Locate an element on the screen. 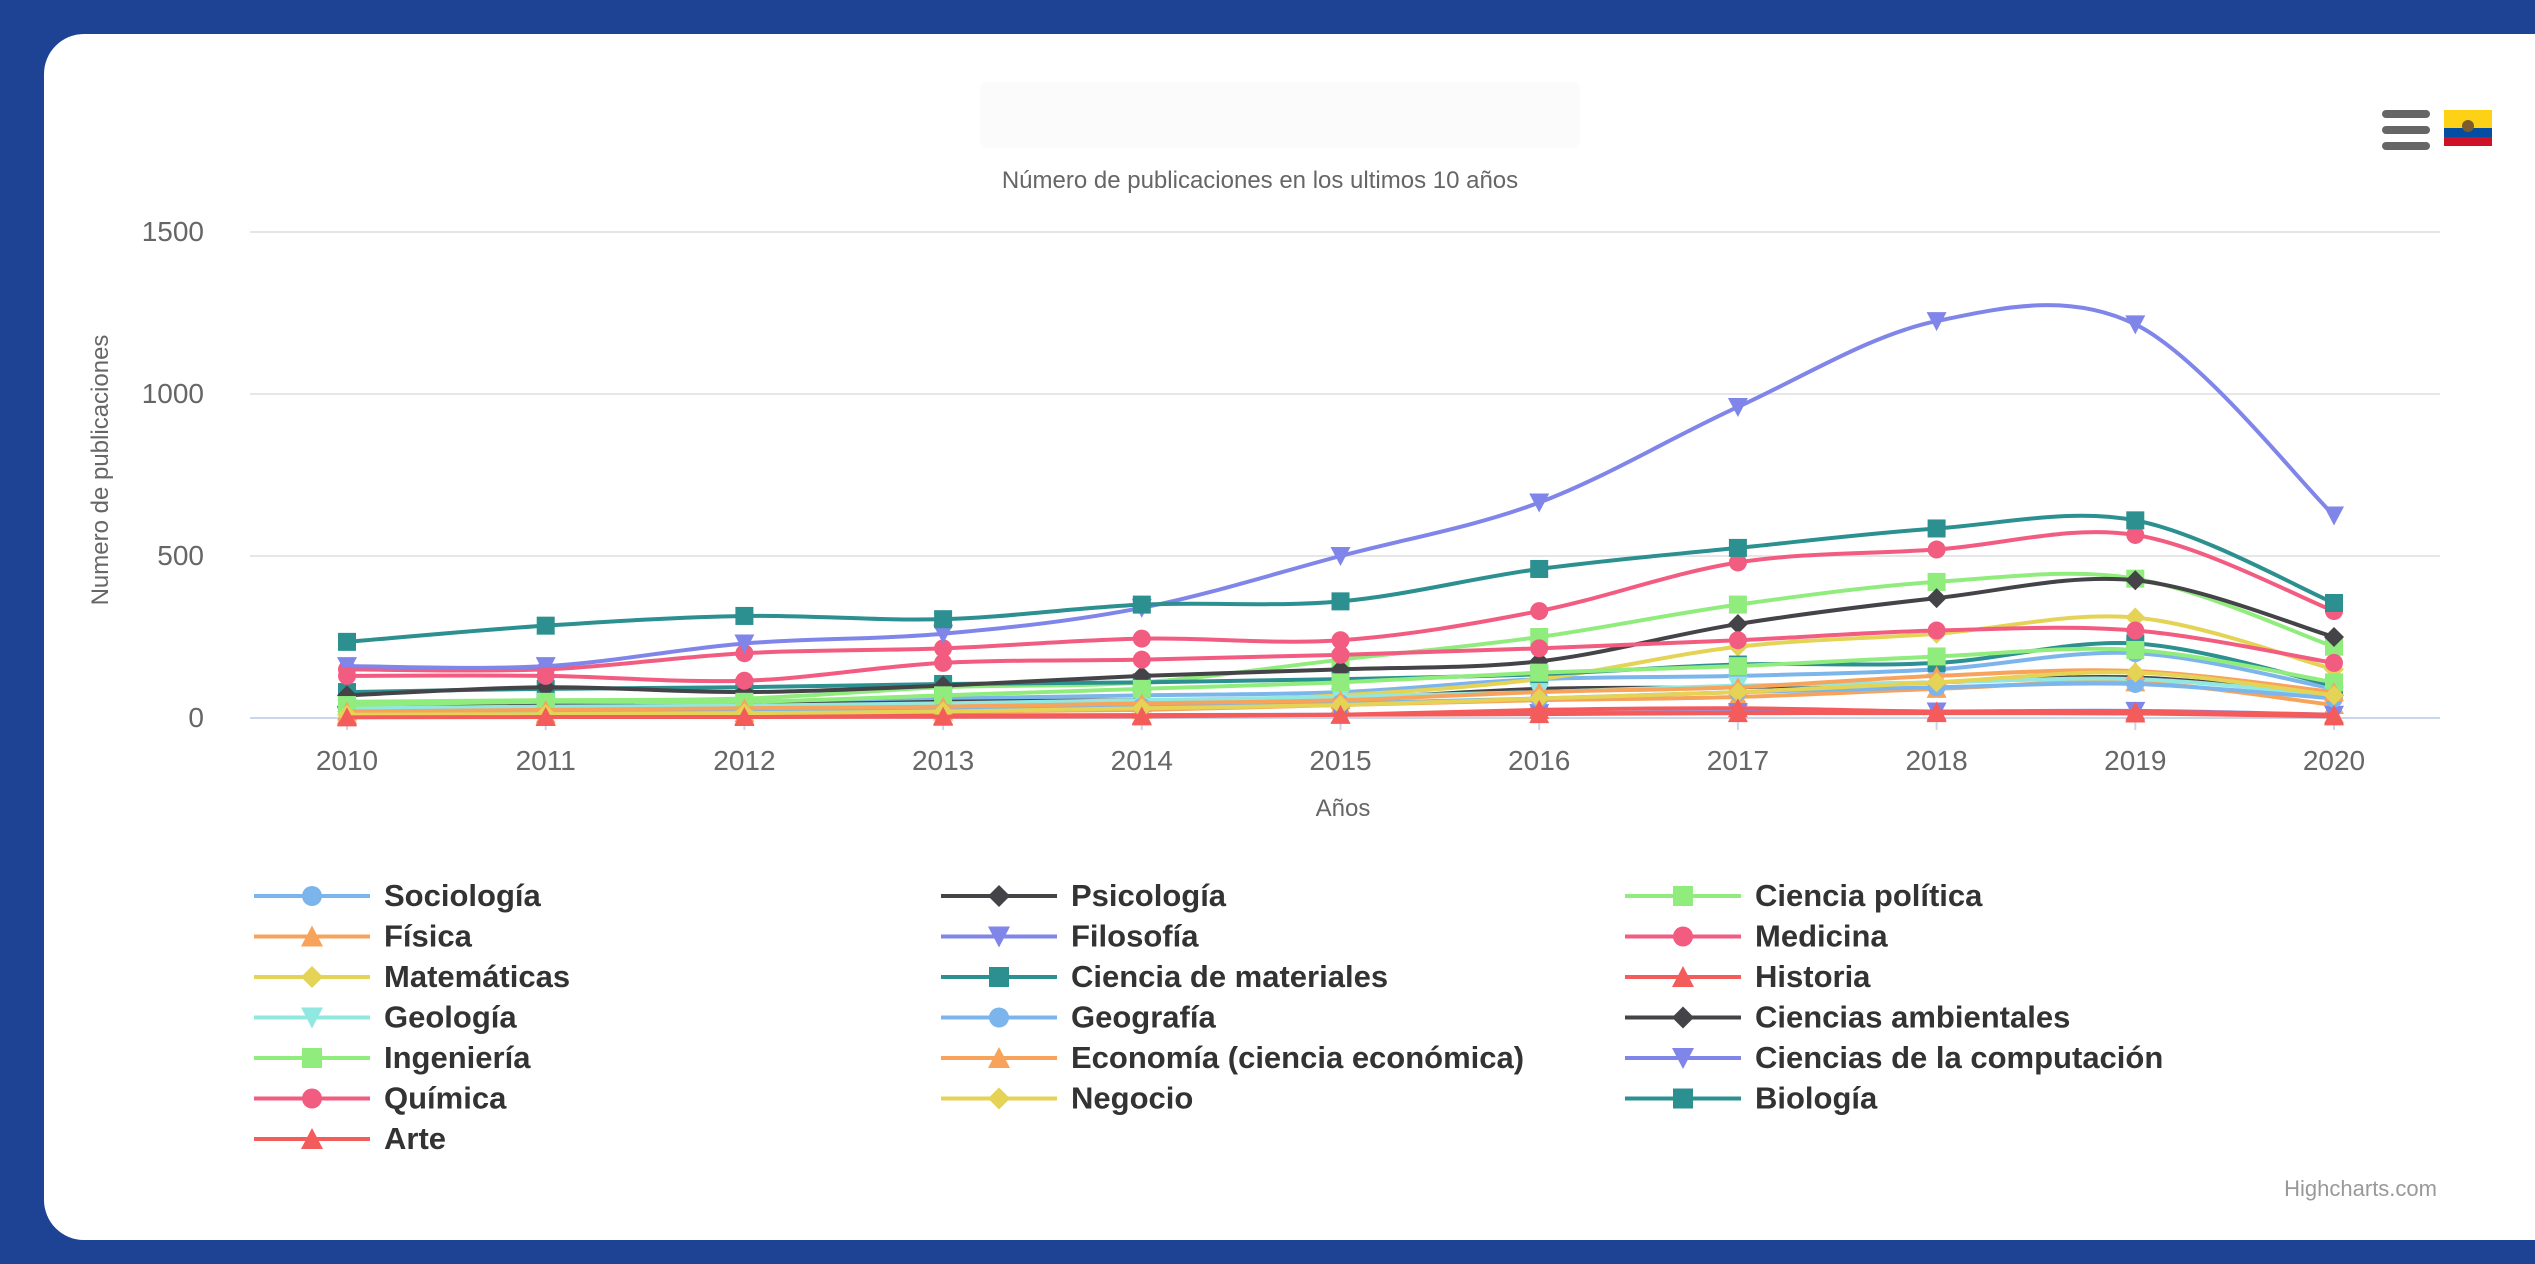 The height and width of the screenshot is (1264, 2535). legend-item: Historia is located at coordinates (1748, 976).